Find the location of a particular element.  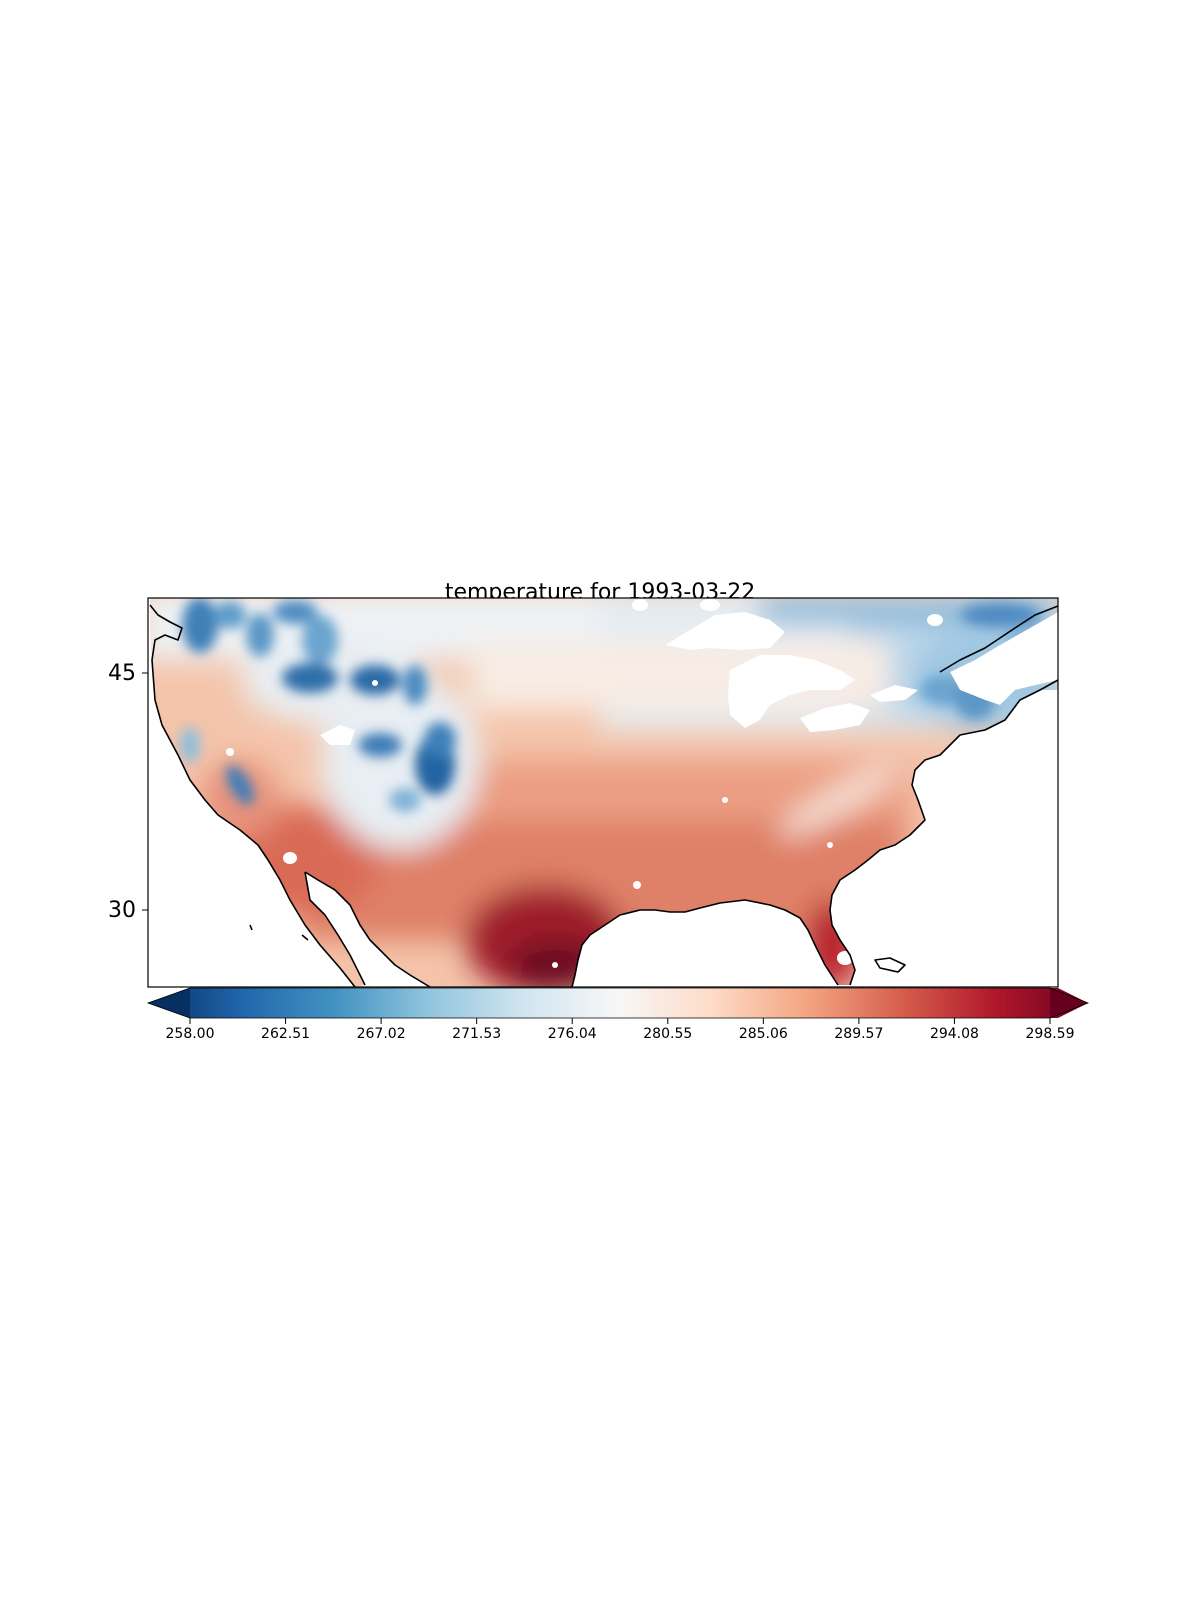

colorbar-tick-label: 276.04 is located at coordinates (572, 1034).